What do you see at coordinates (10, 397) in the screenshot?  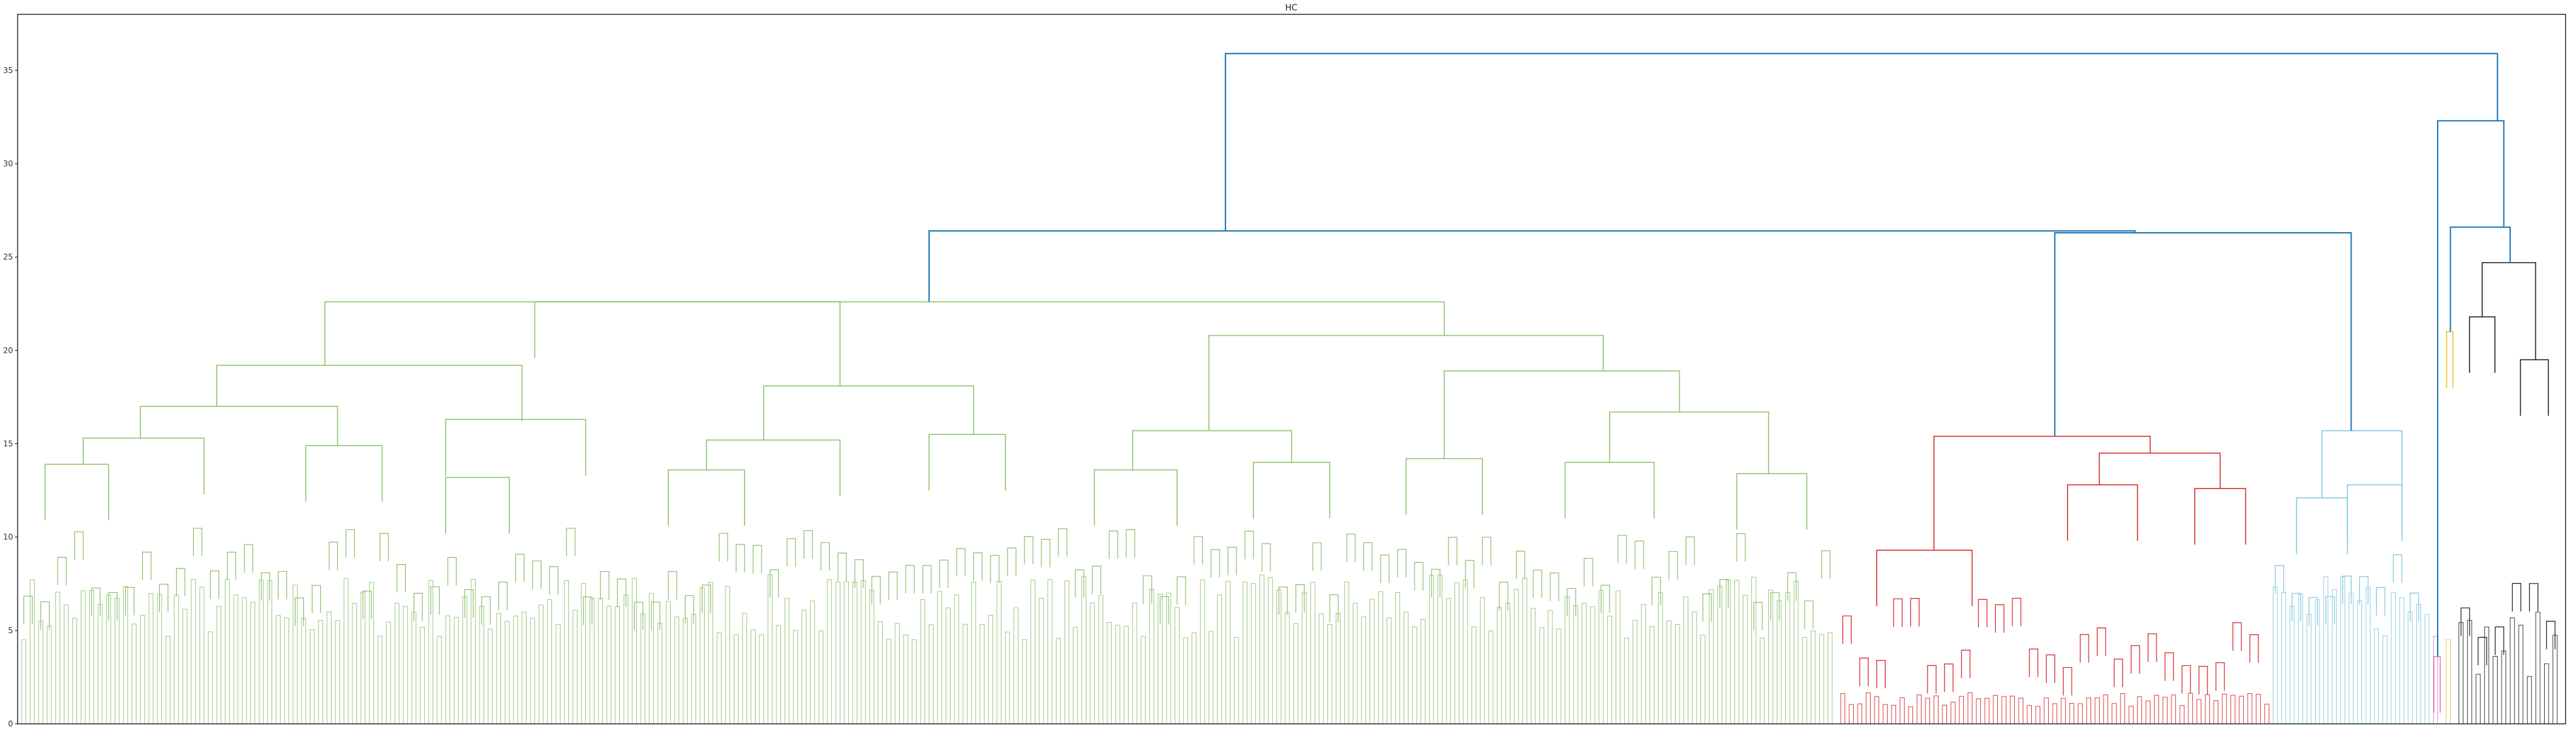 I see `y-axis: 0 5 10 15 20 25 30 35` at bounding box center [10, 397].